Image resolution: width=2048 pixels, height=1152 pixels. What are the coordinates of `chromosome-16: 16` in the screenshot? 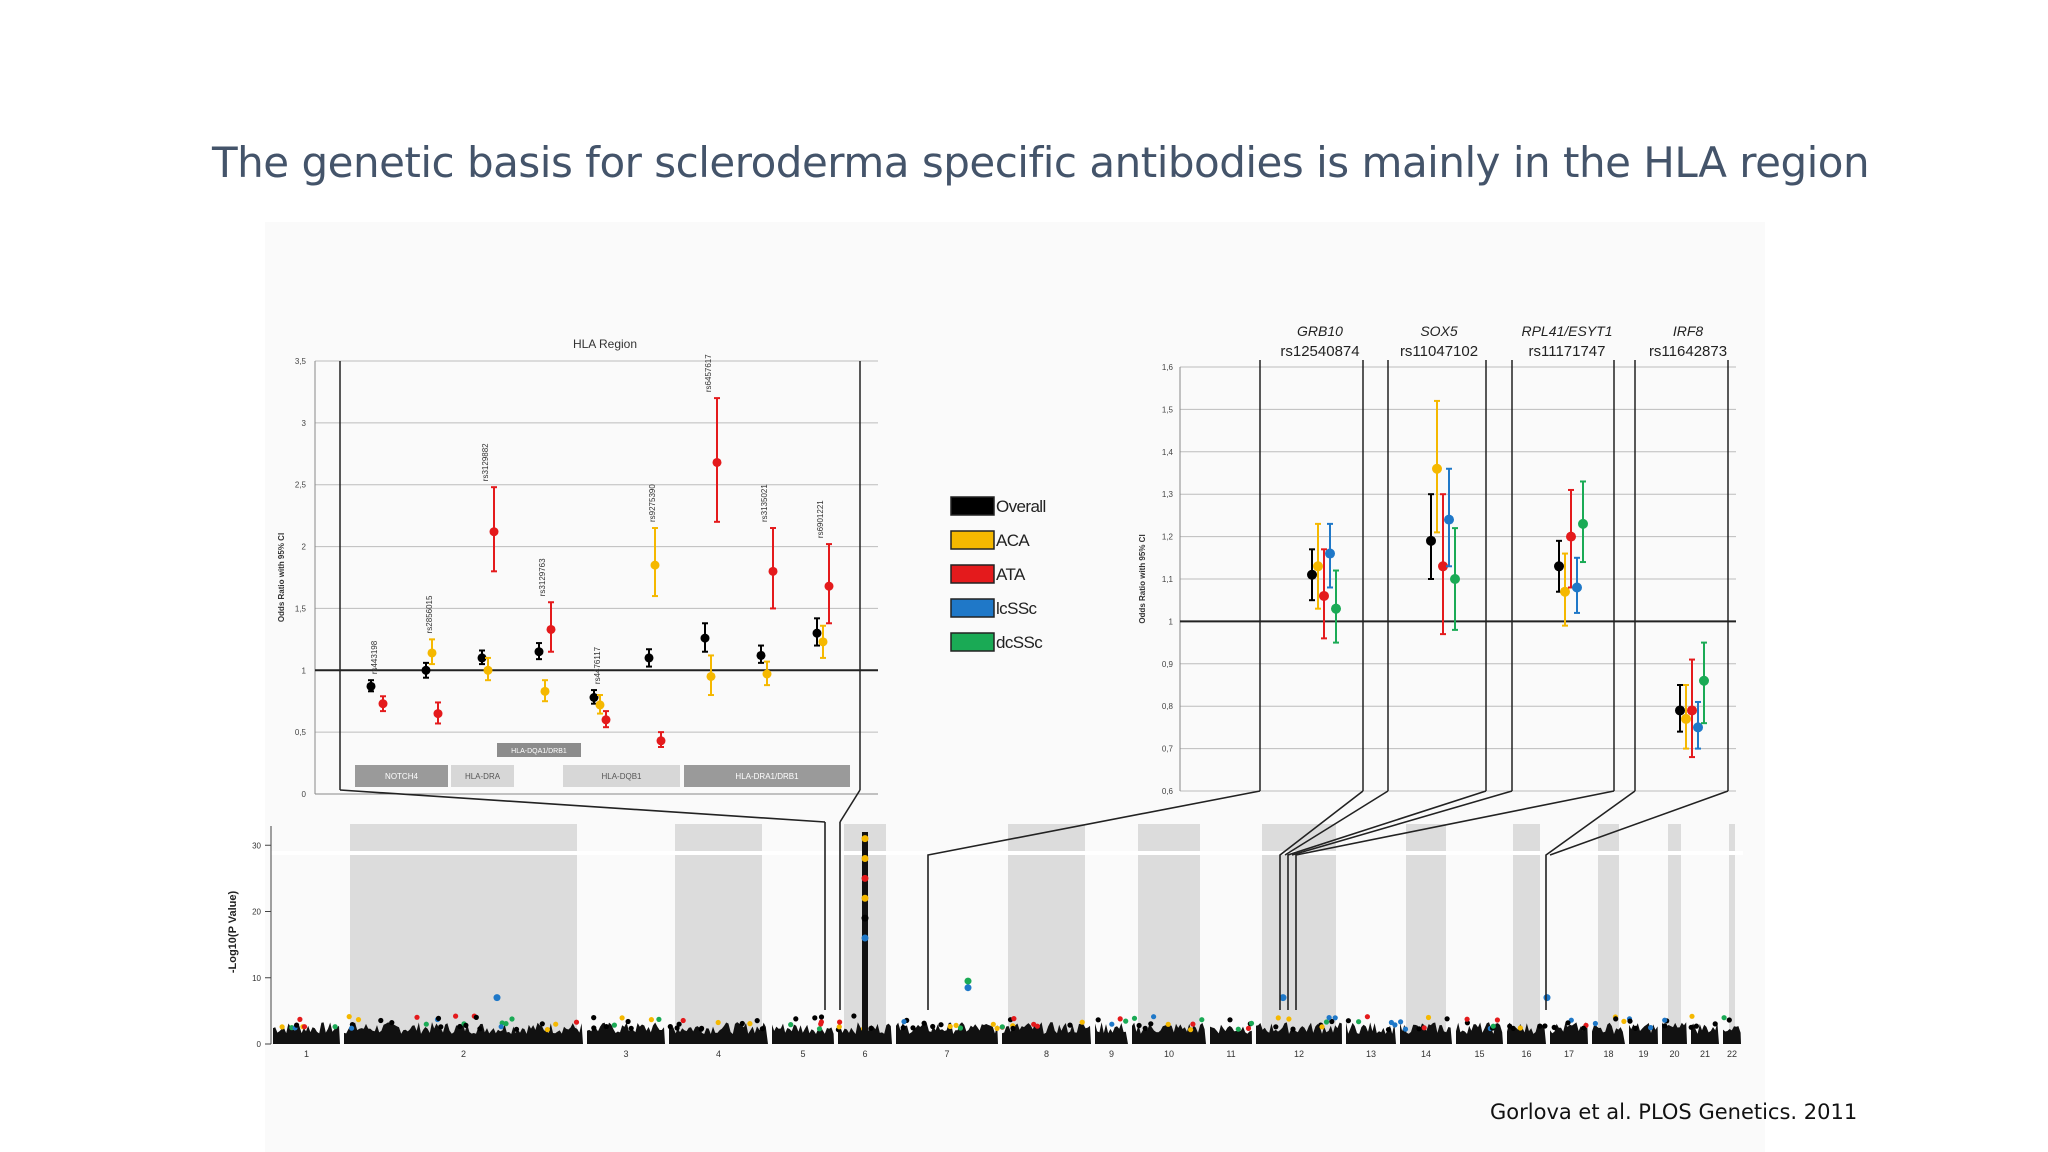 It's located at (1527, 1040).